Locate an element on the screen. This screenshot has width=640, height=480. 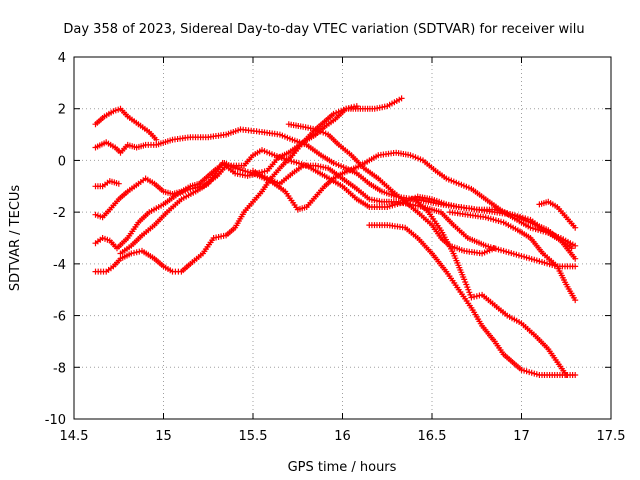
x-tick-label: 15.5 is located at coordinates (253, 436).